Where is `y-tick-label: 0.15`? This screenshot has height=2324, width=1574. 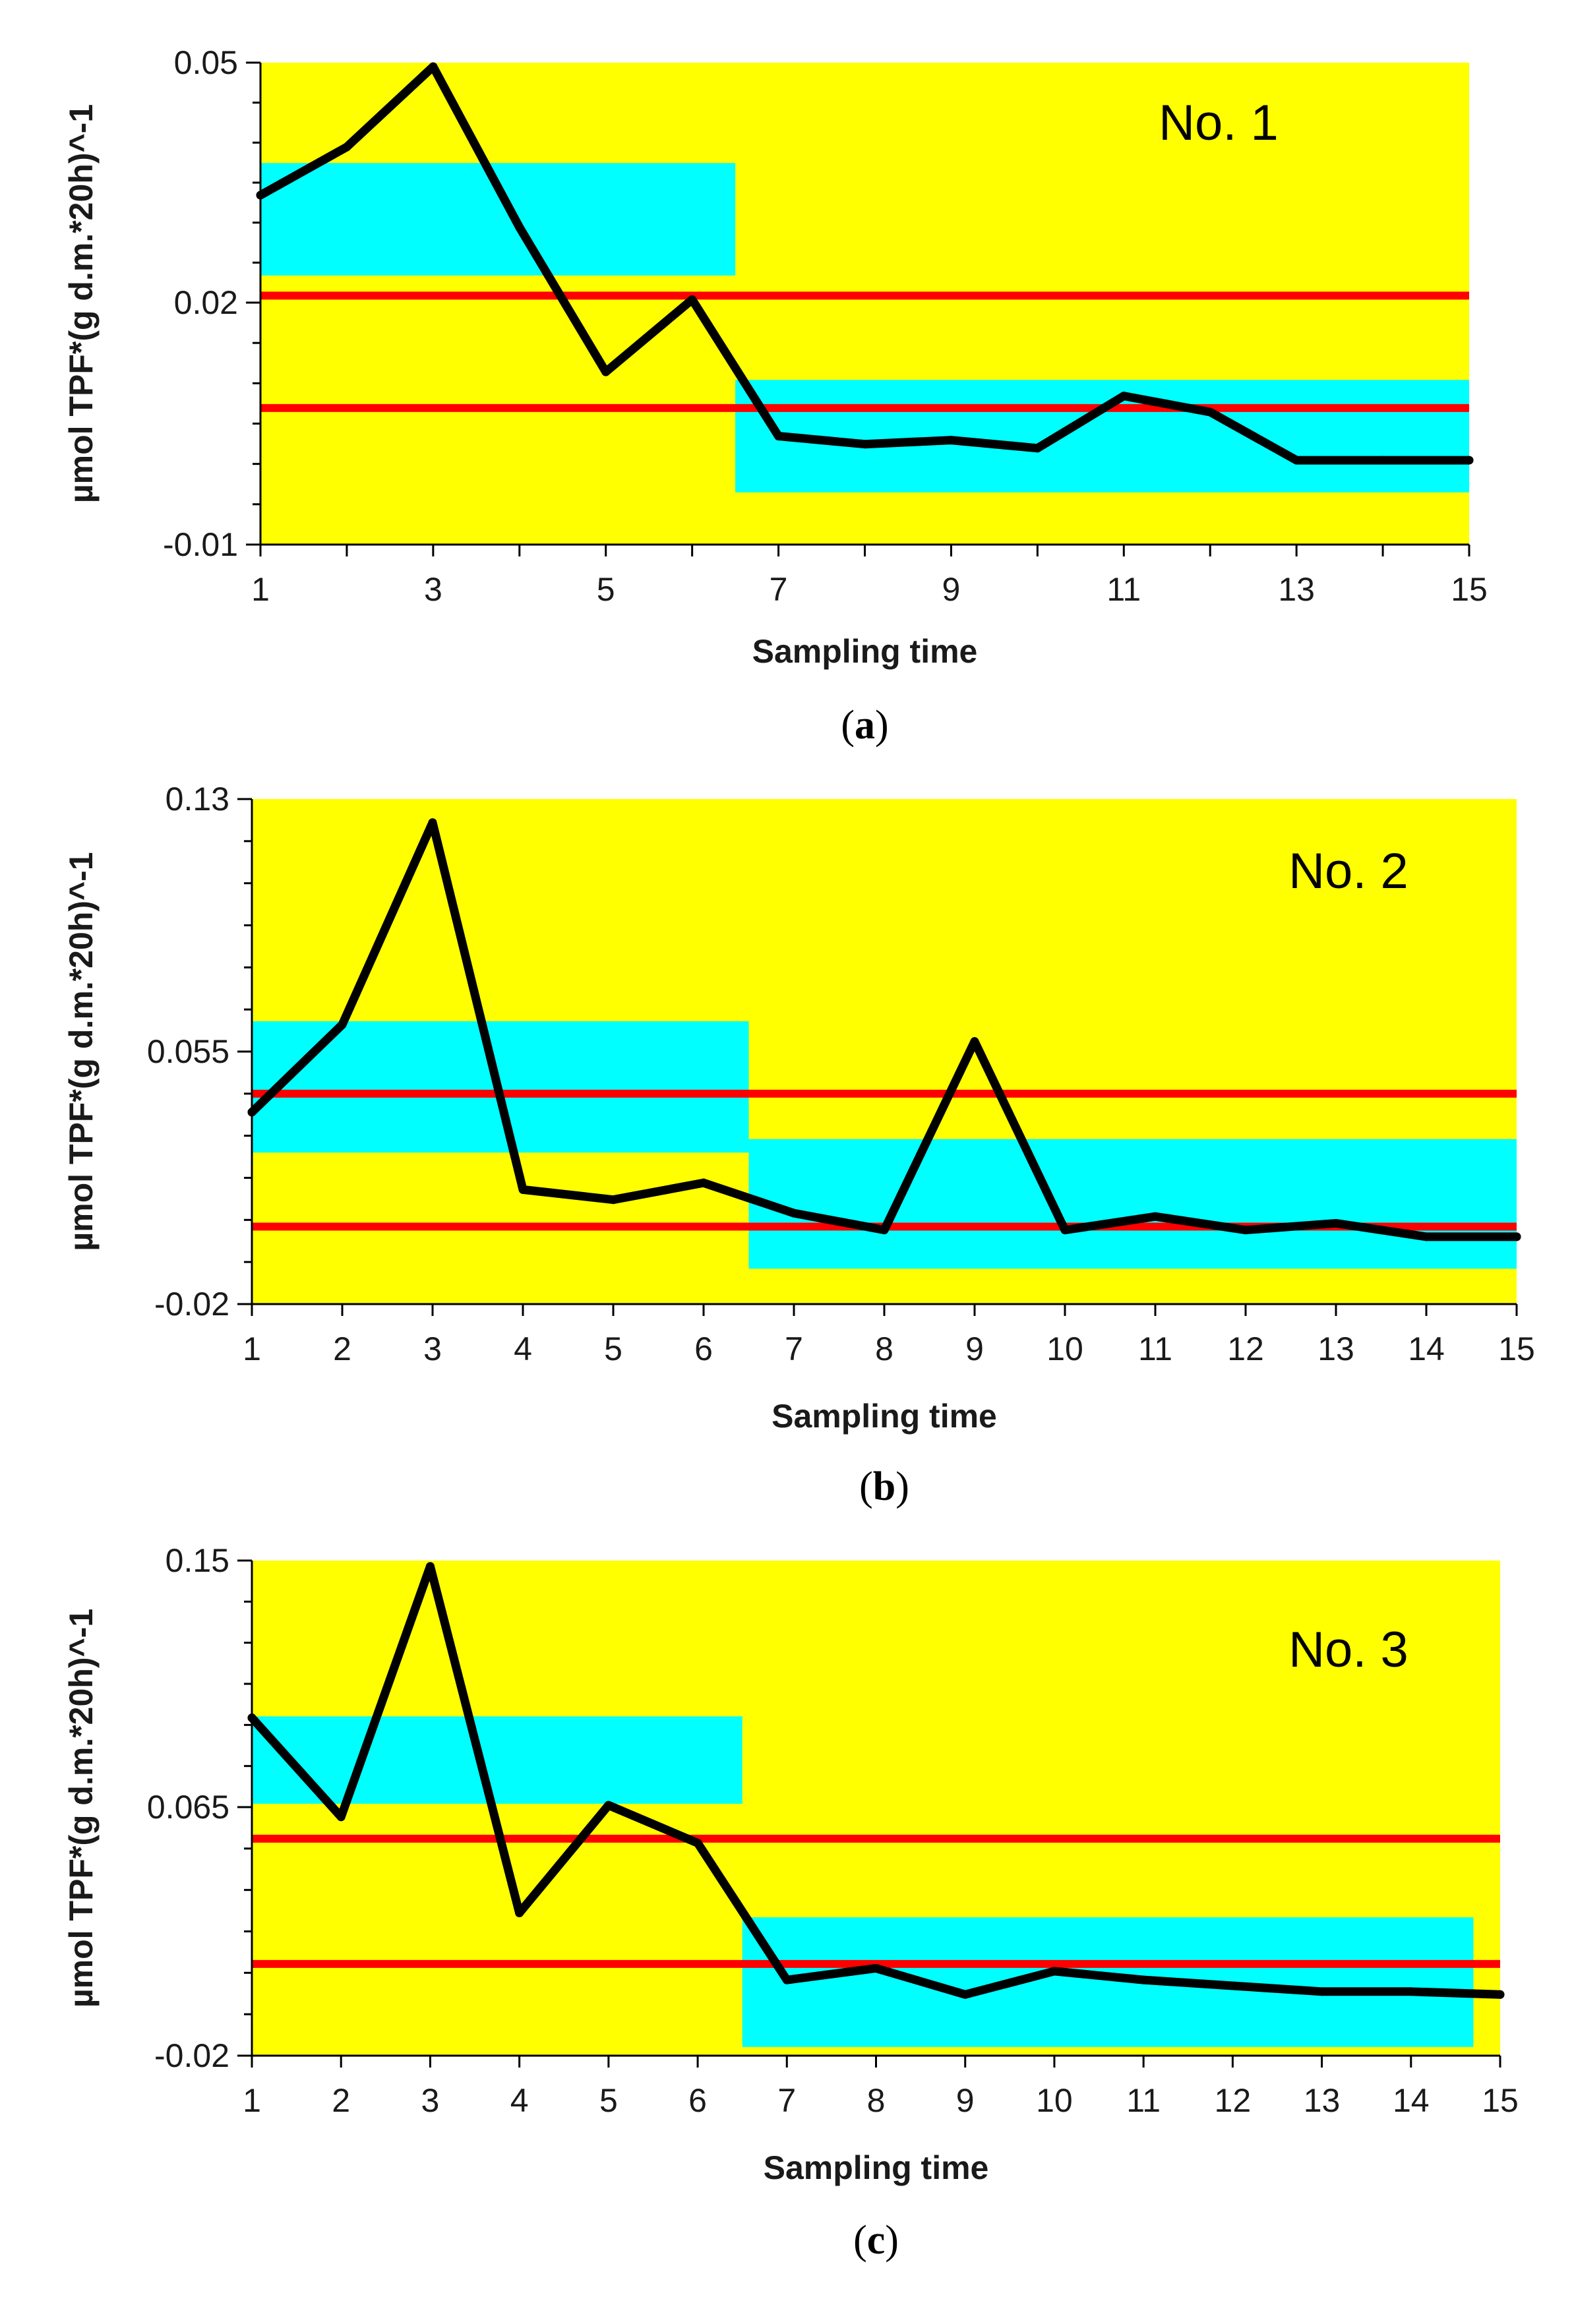
y-tick-label: 0.15 is located at coordinates (197, 1560).